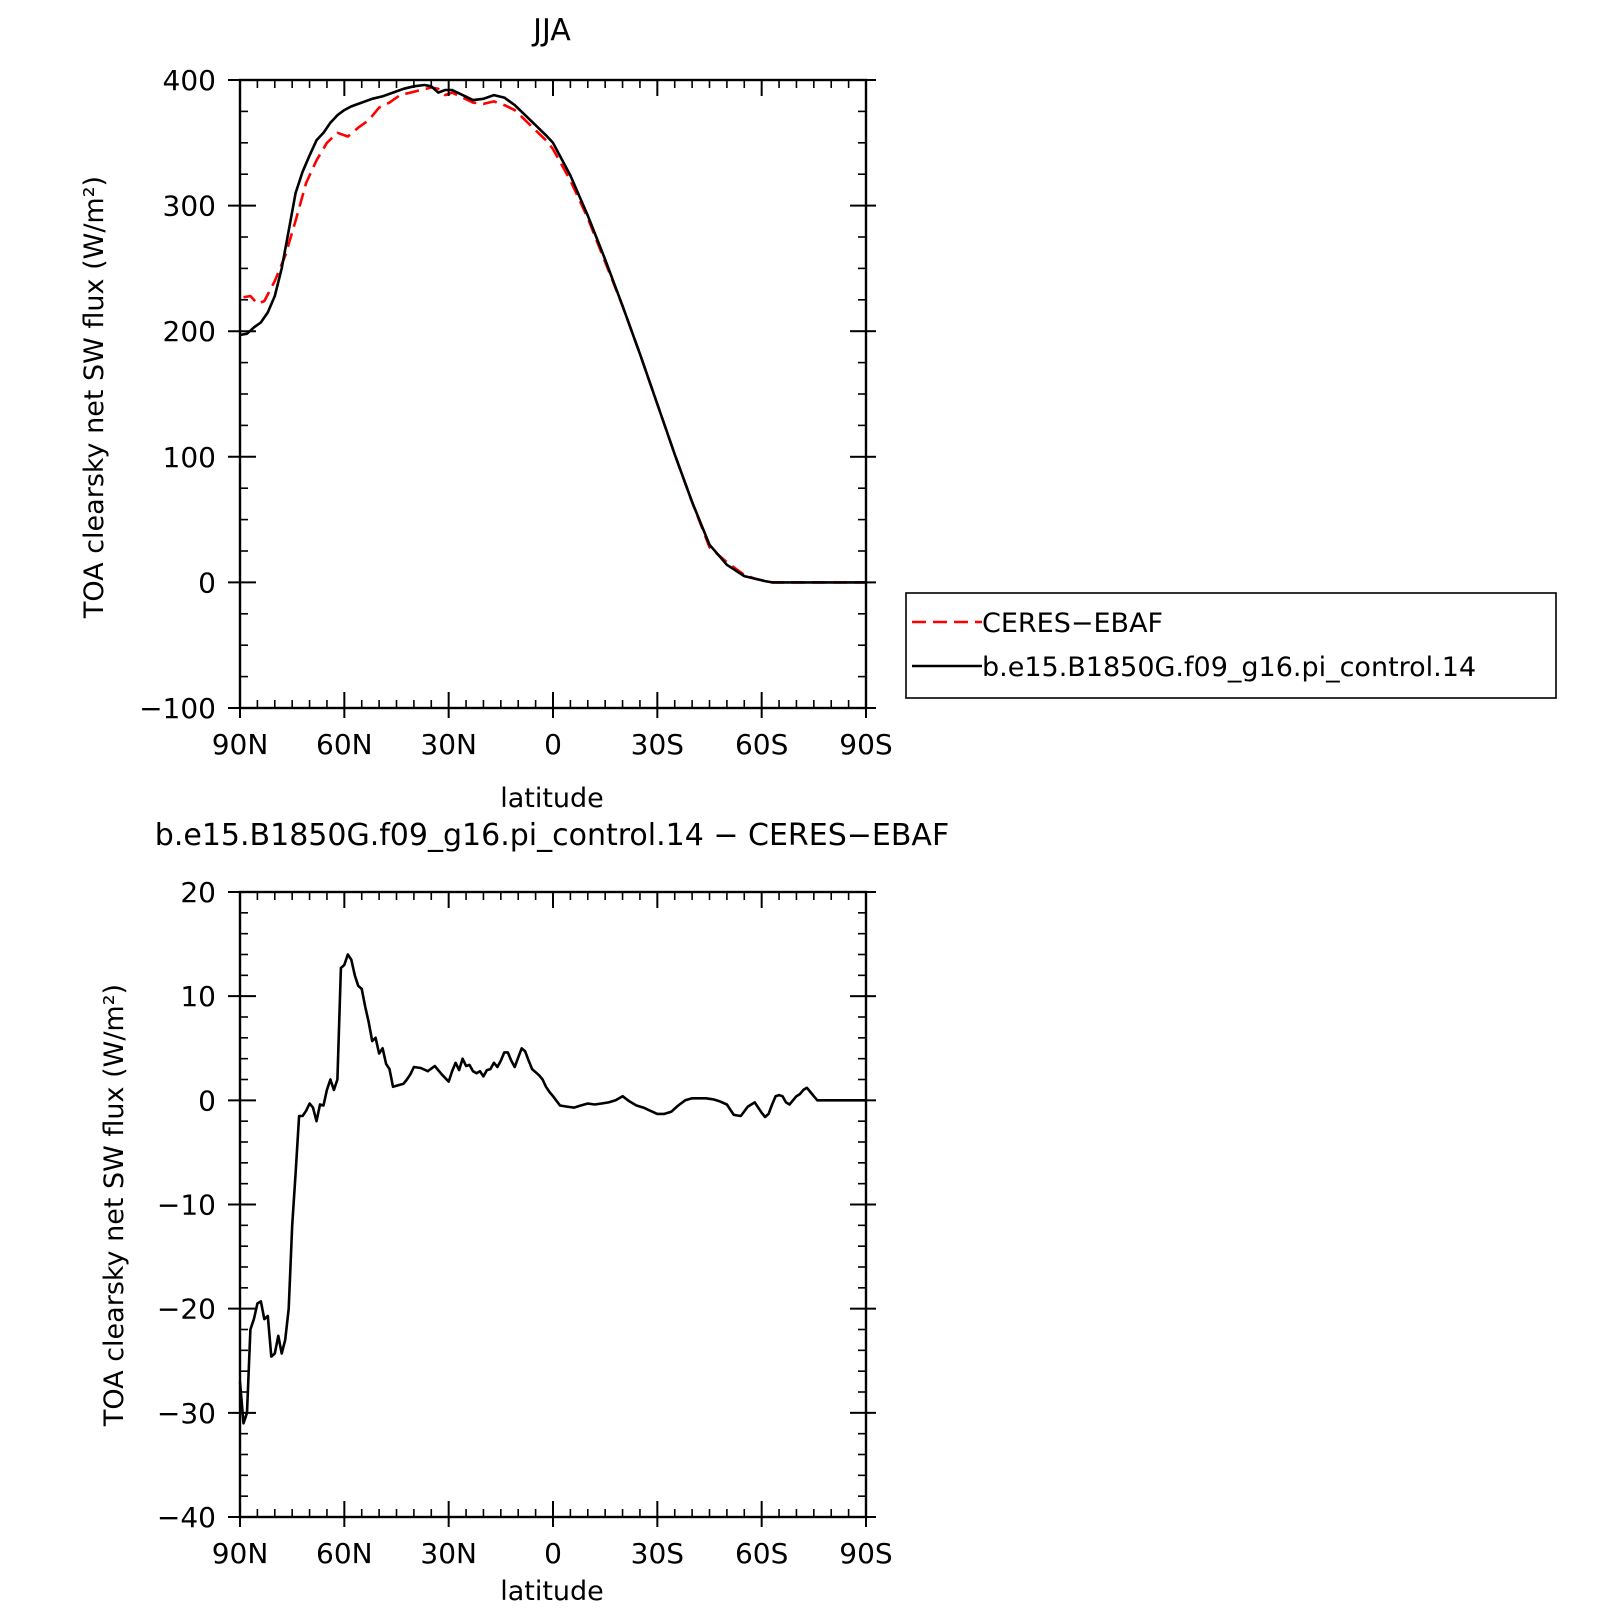  I want to click on bottom-x-tick-label: 30N, so click(448, 1553).